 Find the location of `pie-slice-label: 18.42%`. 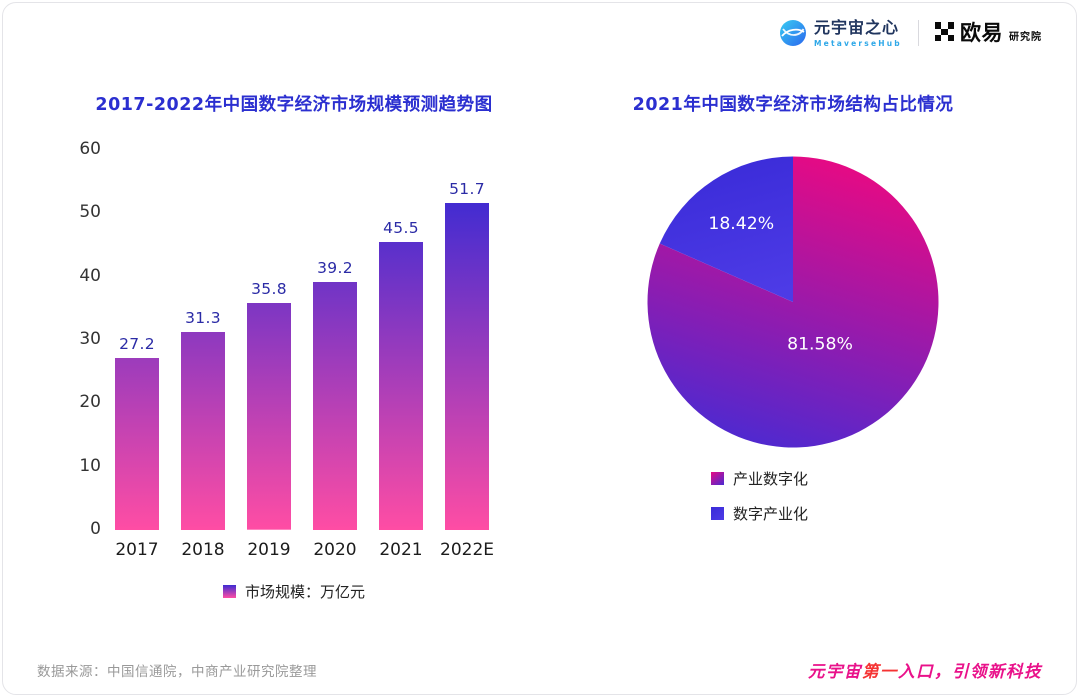

pie-slice-label: 18.42% is located at coordinates (741, 224).